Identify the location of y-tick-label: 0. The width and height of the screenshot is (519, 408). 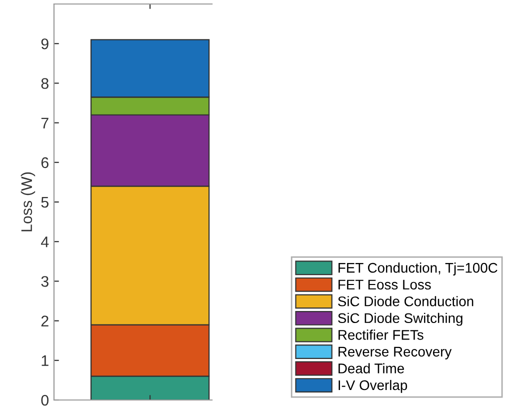
(45, 400).